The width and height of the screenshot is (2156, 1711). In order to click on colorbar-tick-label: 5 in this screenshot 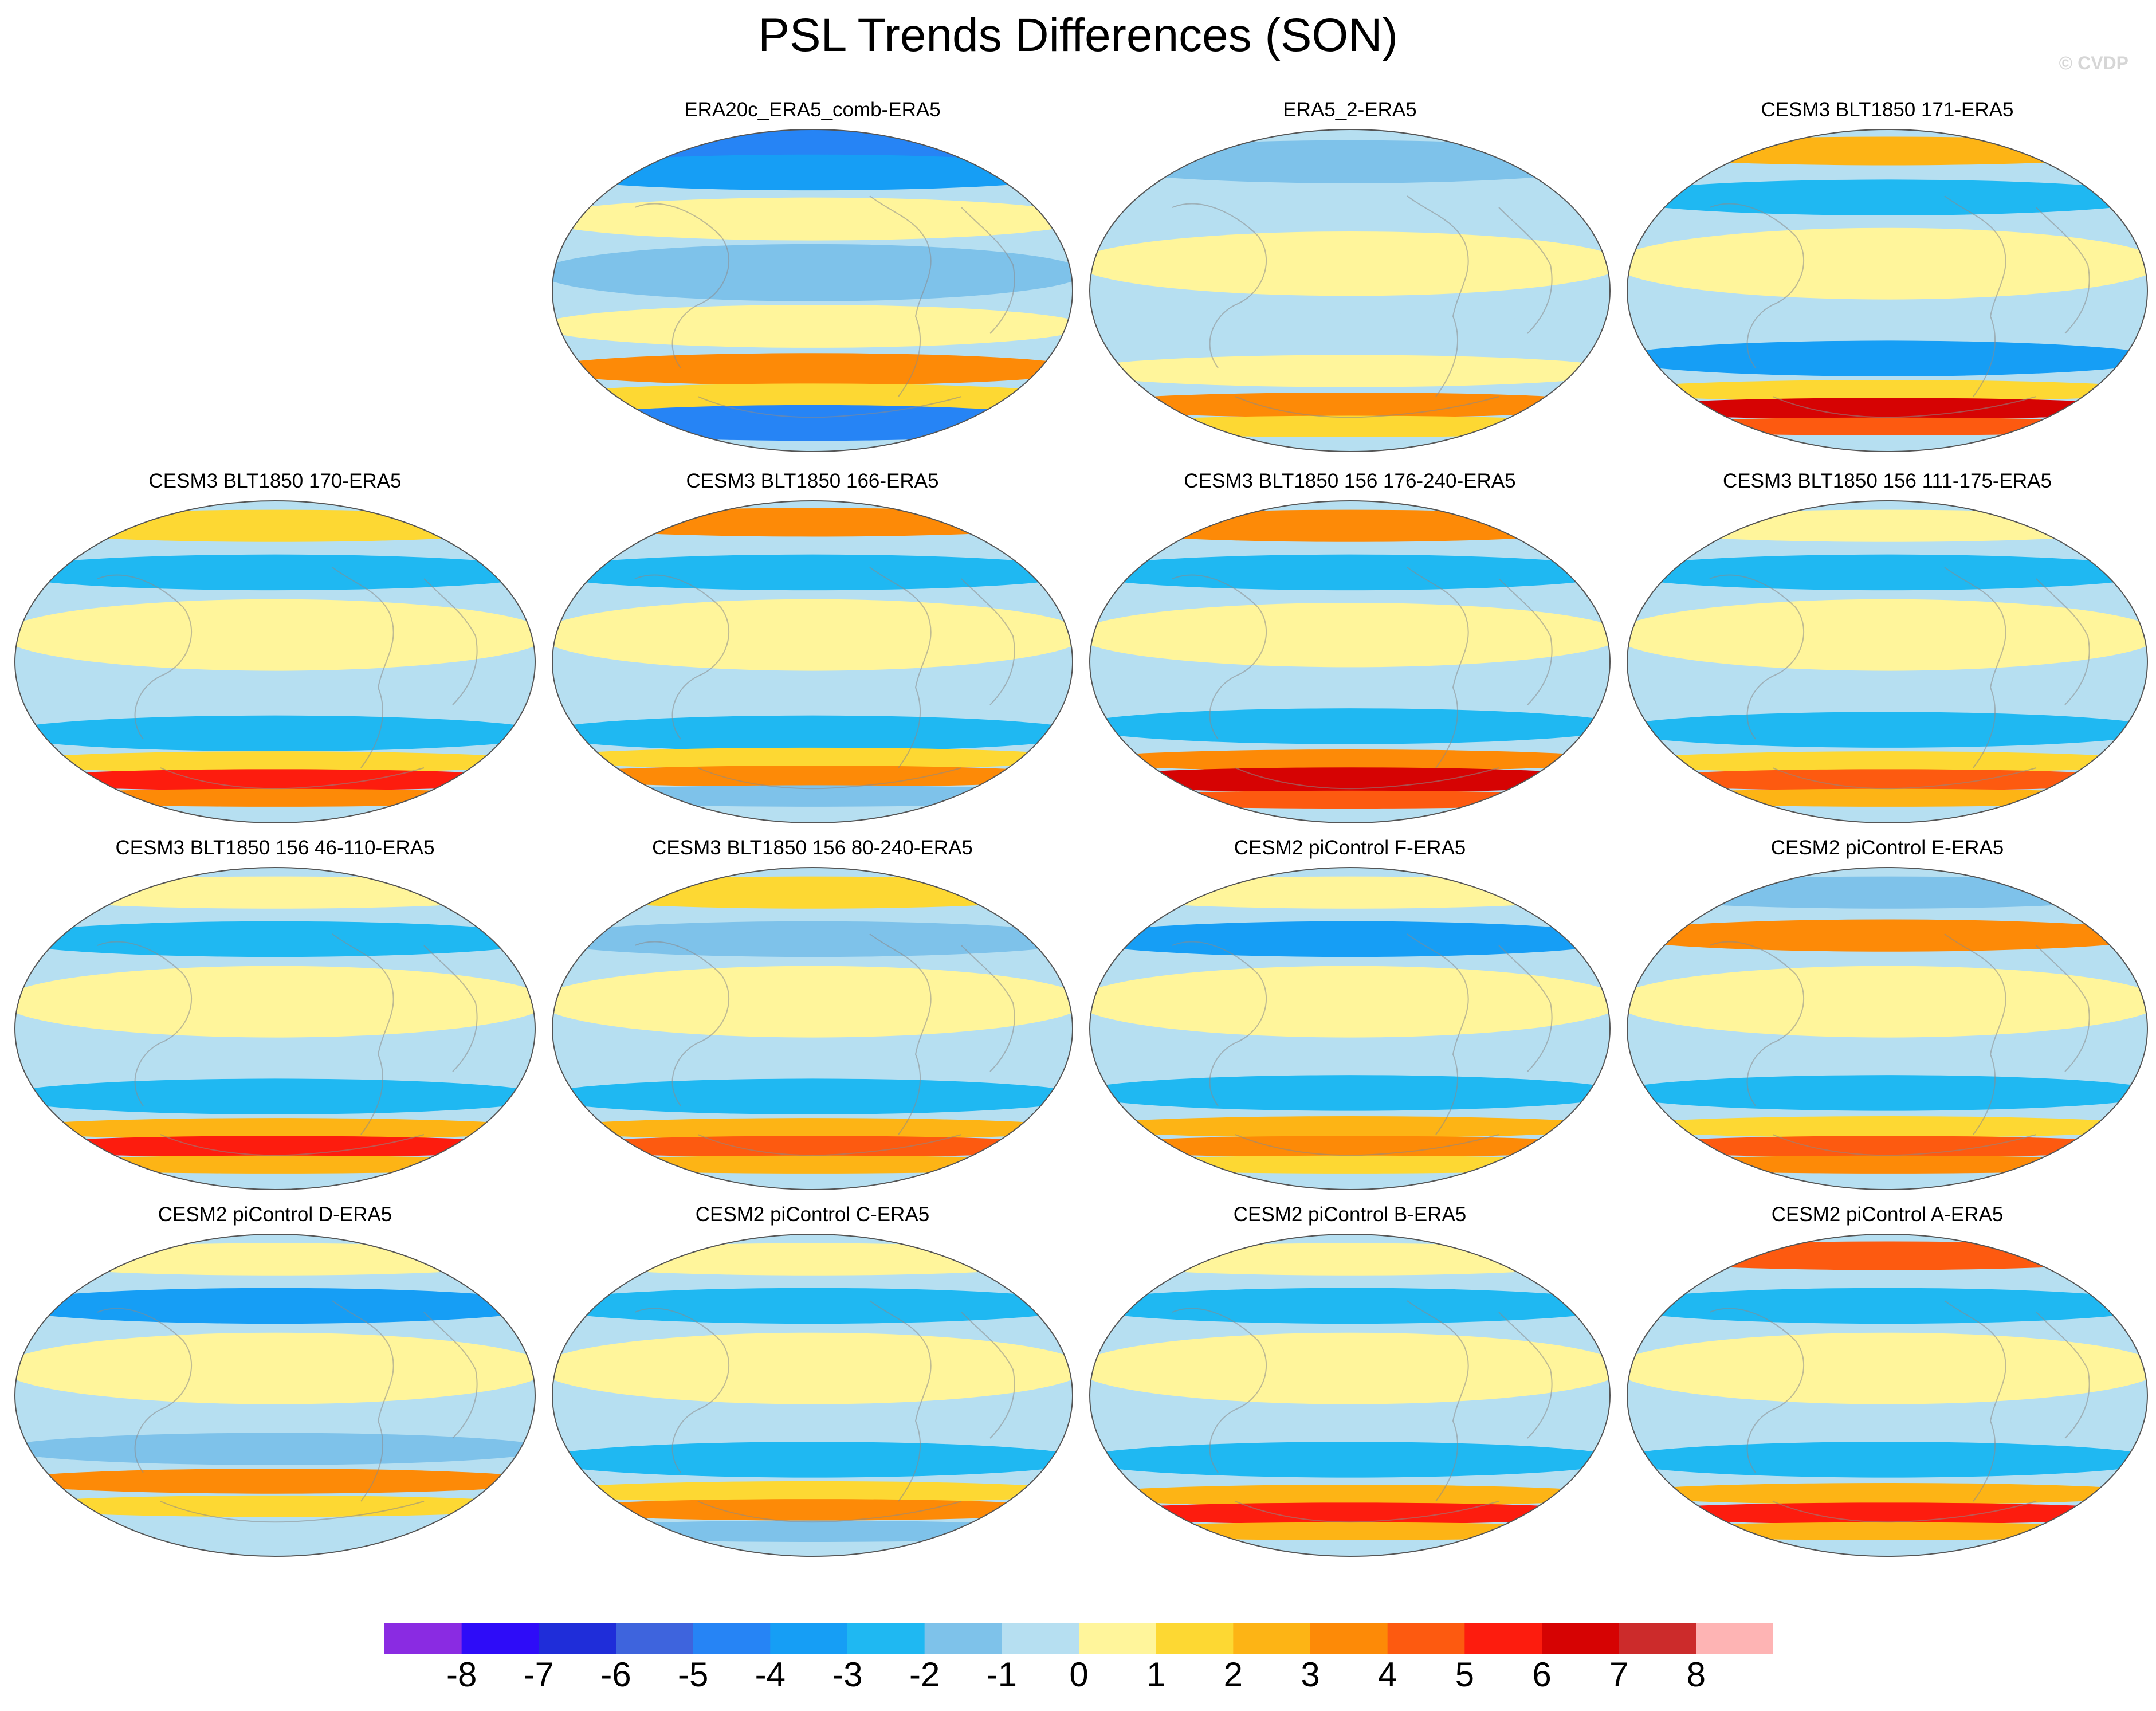, I will do `click(1465, 1674)`.